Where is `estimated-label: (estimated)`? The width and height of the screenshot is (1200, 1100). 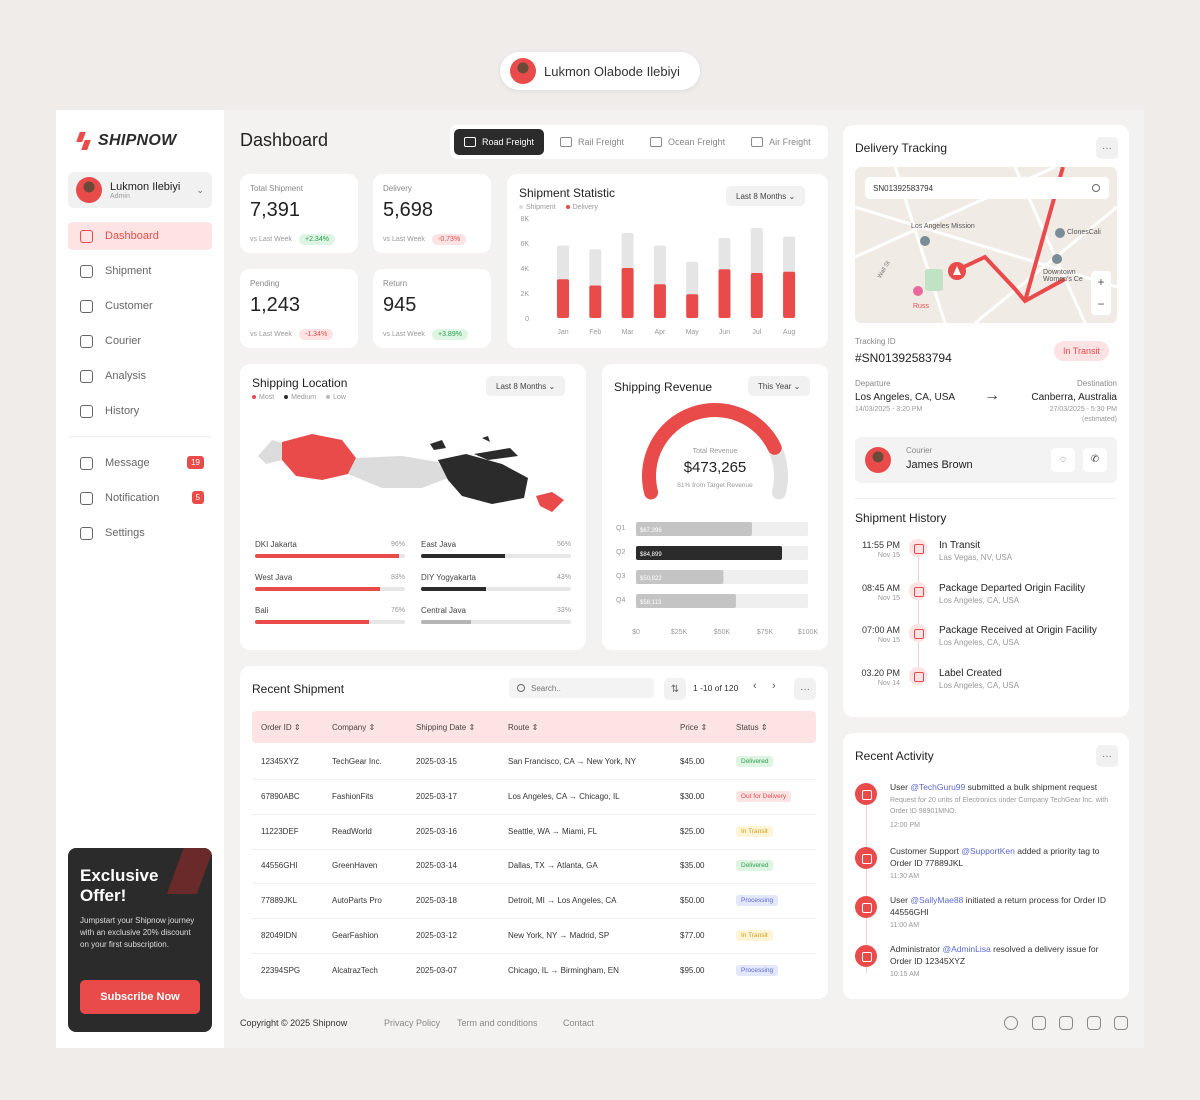
estimated-label: (estimated) is located at coordinates (1099, 419).